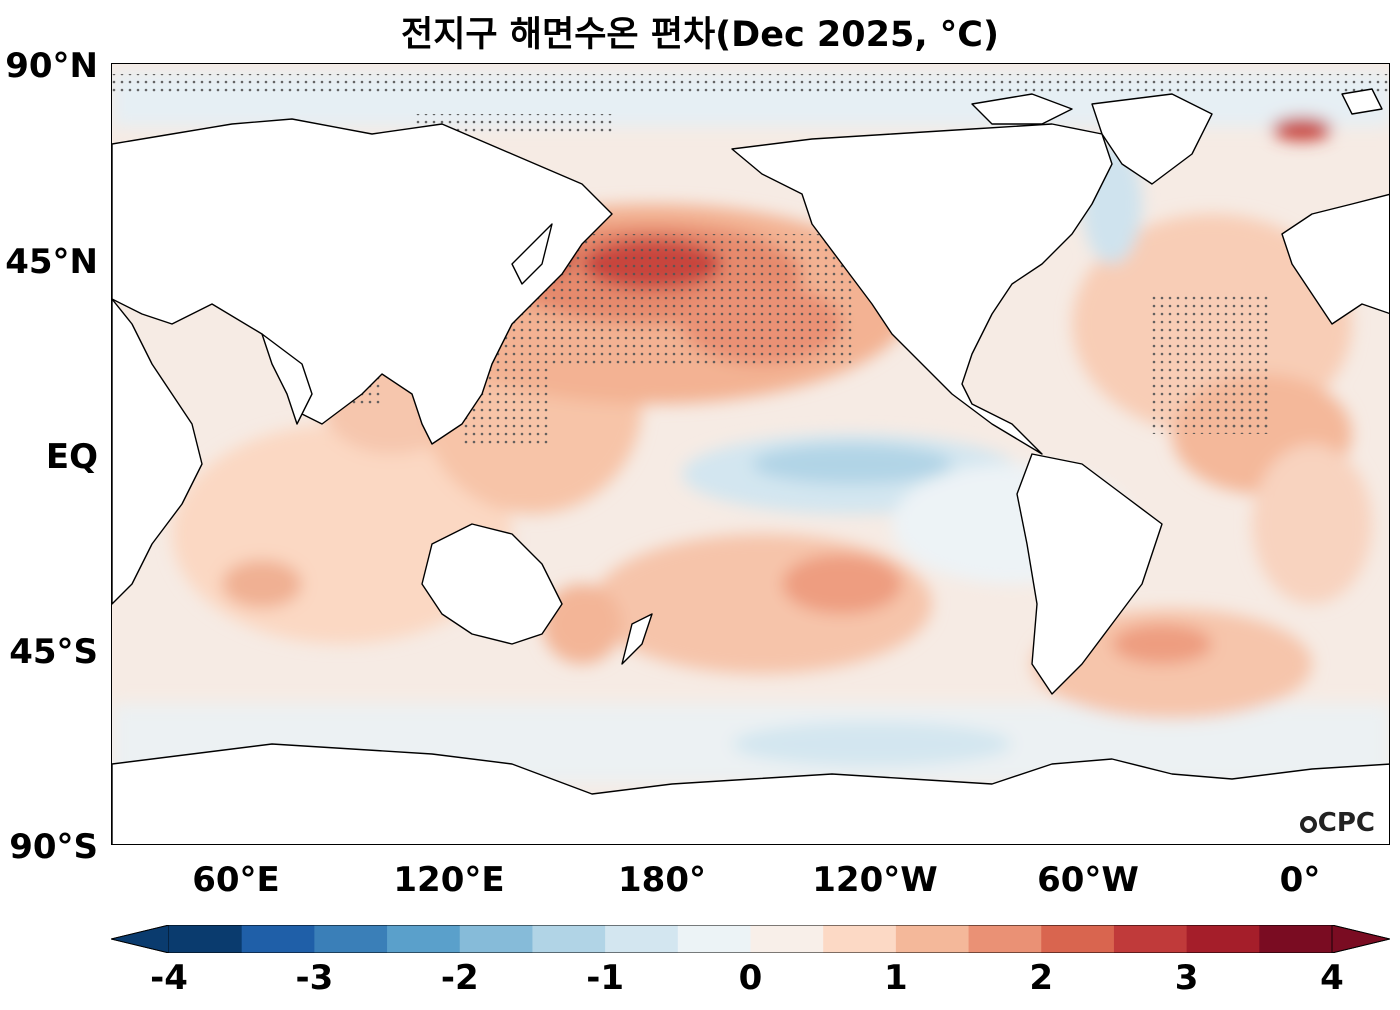 The width and height of the screenshot is (1400, 1010). Describe the element at coordinates (492, 584) in the screenshot. I see `australia` at that location.